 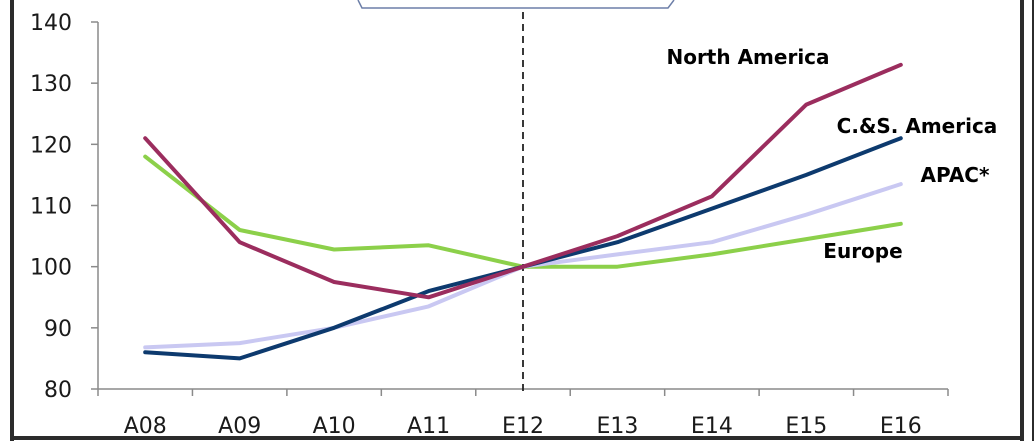 I want to click on x-tick-label: E15, so click(x=806, y=426).